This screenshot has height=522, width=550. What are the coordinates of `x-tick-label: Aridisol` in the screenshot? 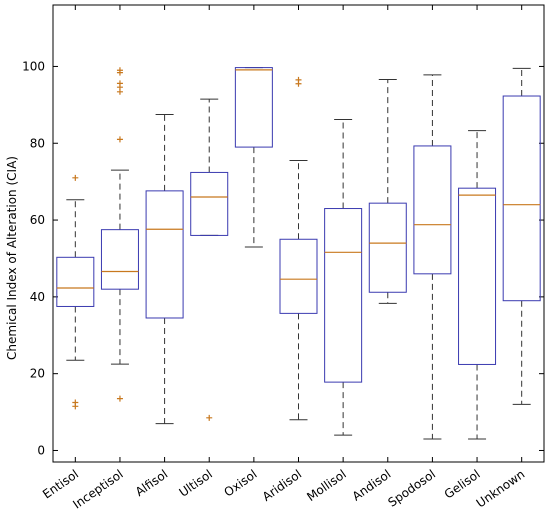 It's located at (282, 485).